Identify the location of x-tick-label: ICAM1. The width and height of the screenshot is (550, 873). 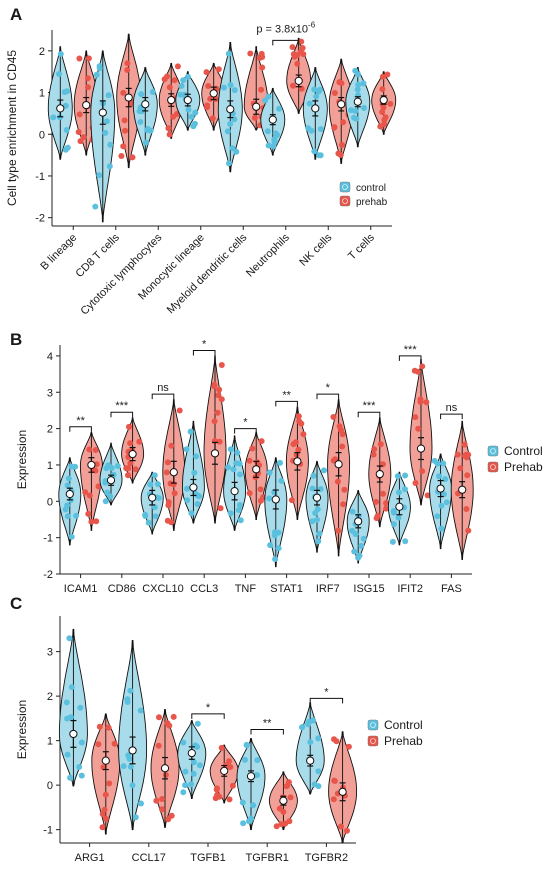
(81, 589).